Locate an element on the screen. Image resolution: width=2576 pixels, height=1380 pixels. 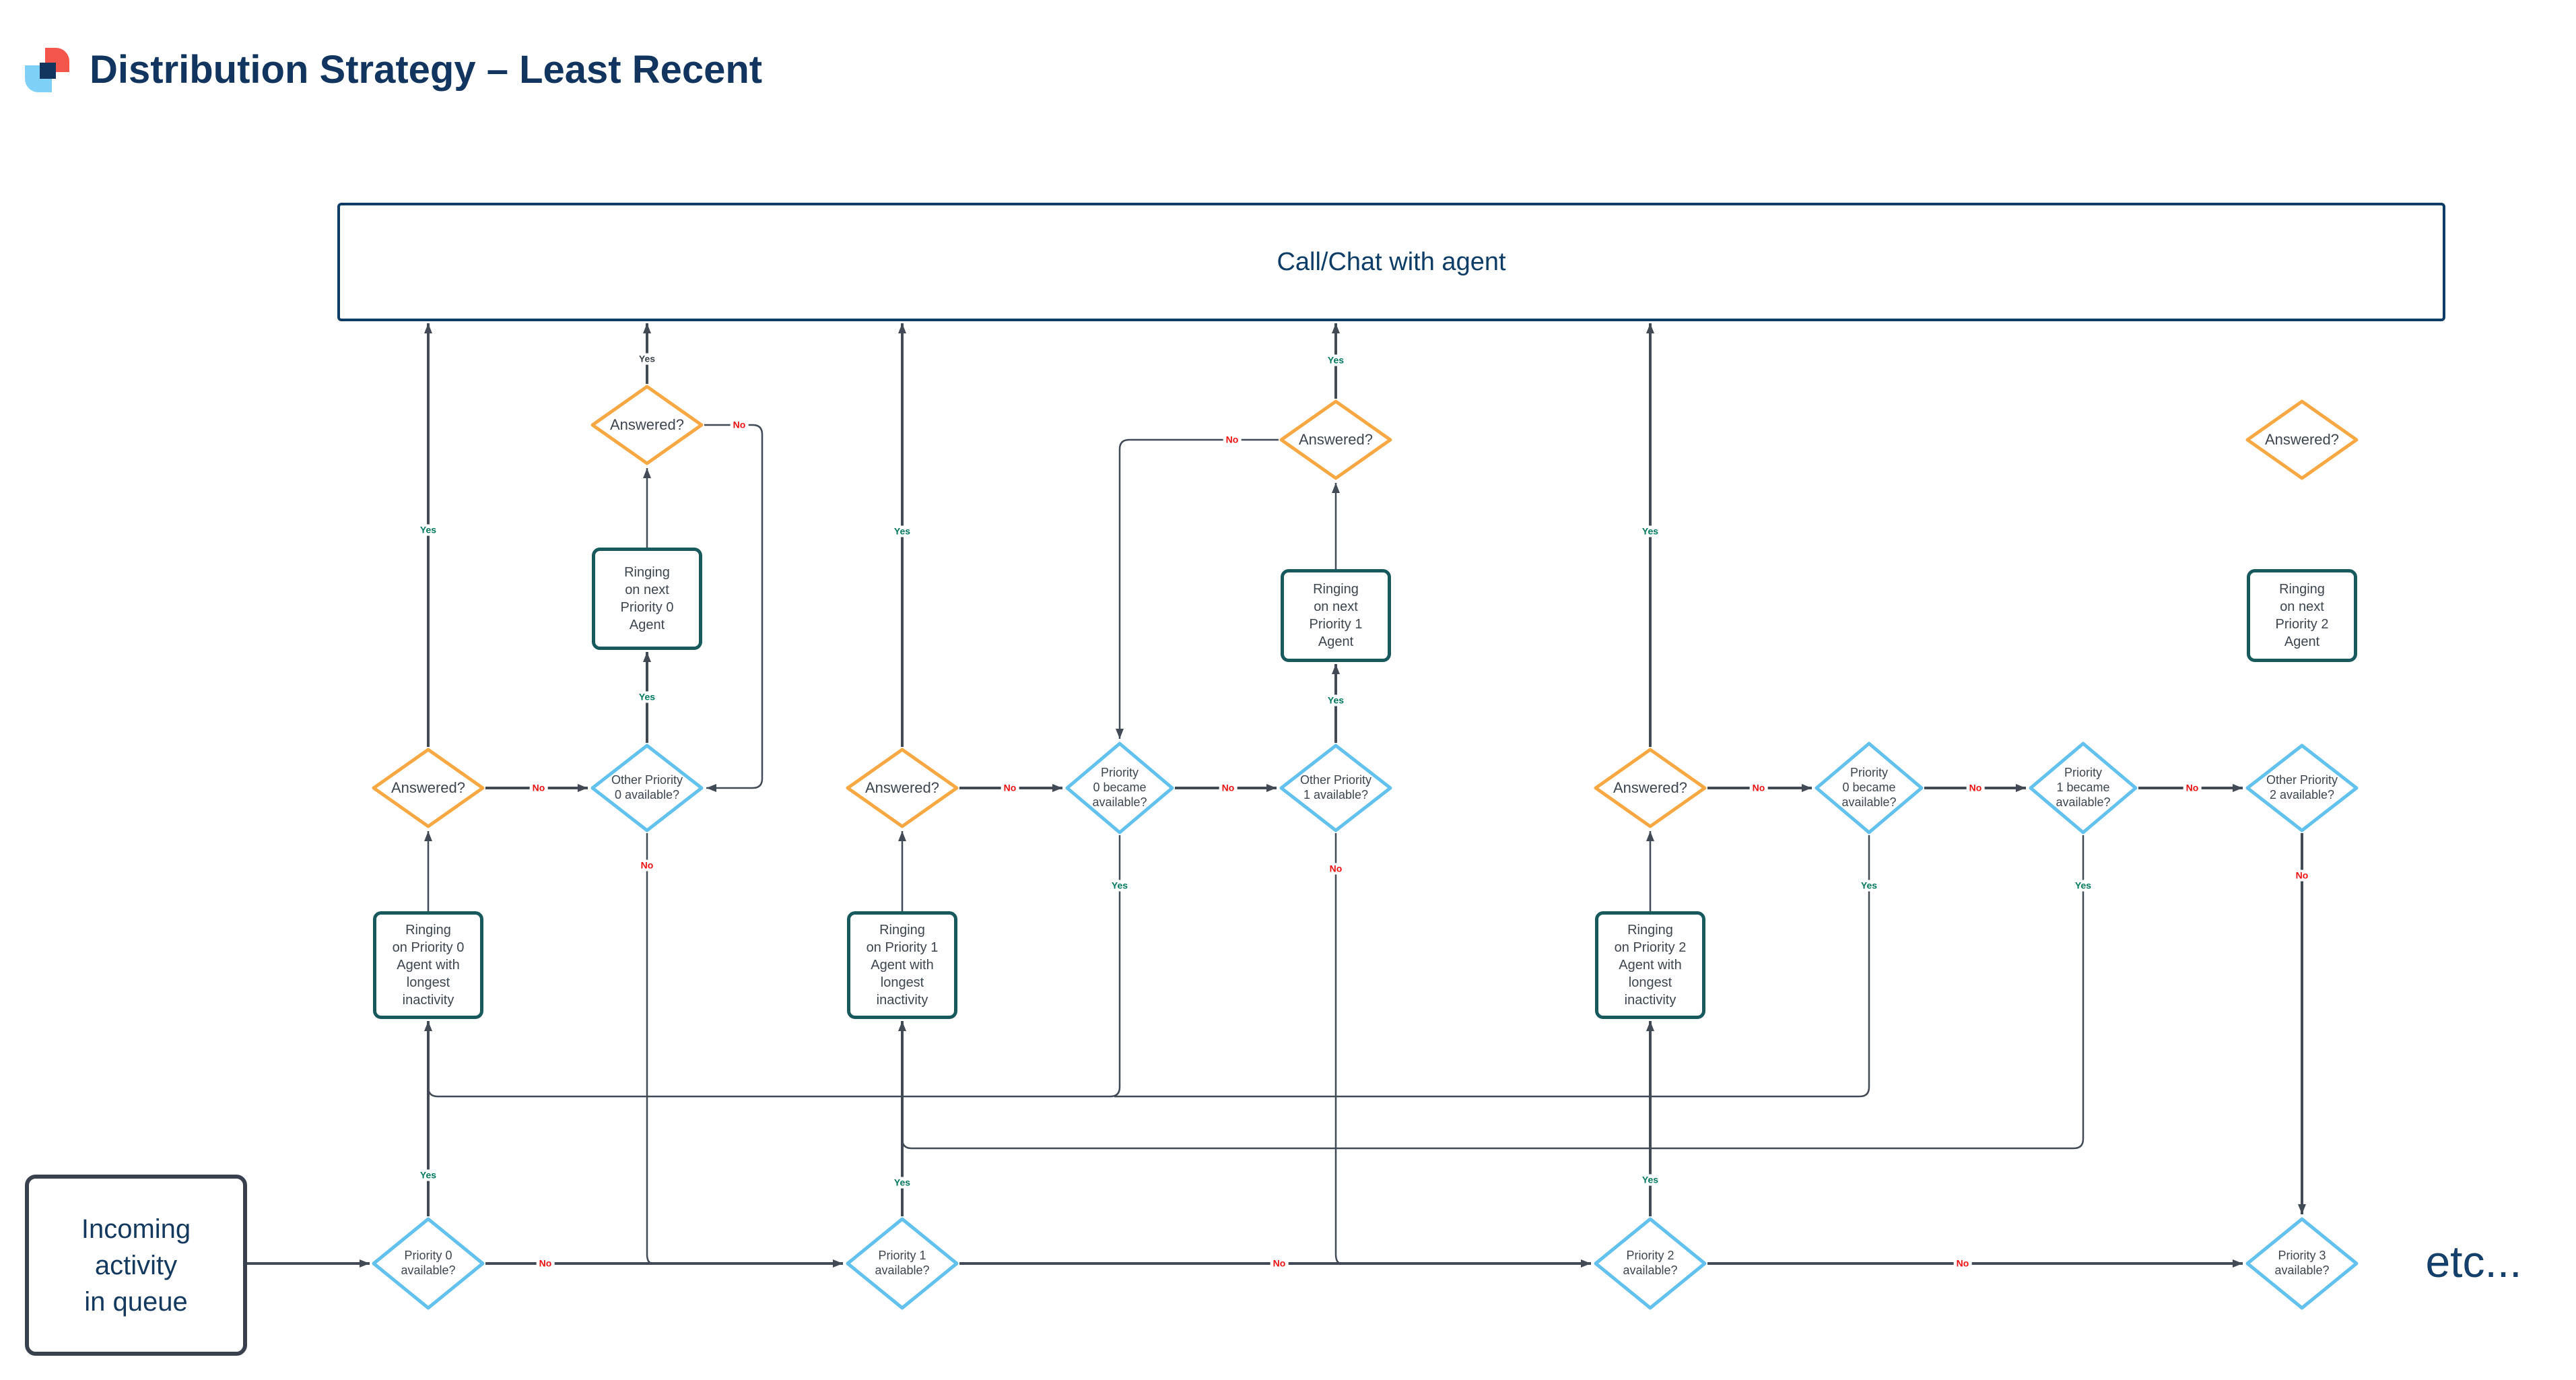
priority-2-available: Priority 2 available? is located at coordinates (1650, 1263).